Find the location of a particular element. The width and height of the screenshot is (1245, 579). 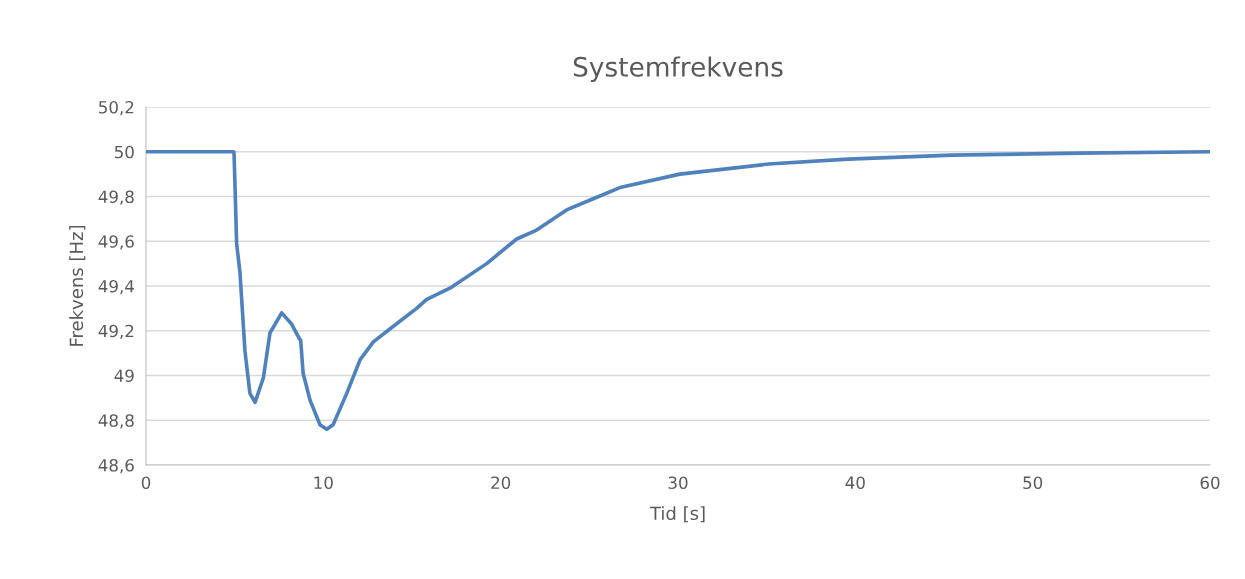

x-axis-title: Tid [s] is located at coordinates (677, 514).